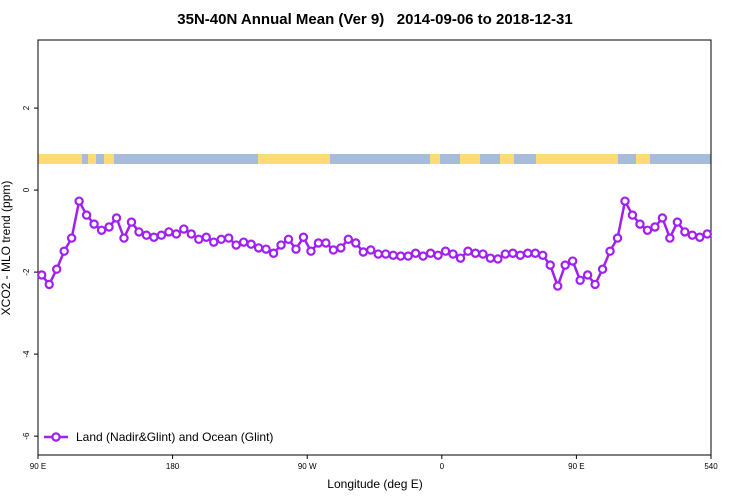  What do you see at coordinates (174, 437) in the screenshot?
I see `legend-label: Land (Nadir&Glint) and Ocean (Glint)` at bounding box center [174, 437].